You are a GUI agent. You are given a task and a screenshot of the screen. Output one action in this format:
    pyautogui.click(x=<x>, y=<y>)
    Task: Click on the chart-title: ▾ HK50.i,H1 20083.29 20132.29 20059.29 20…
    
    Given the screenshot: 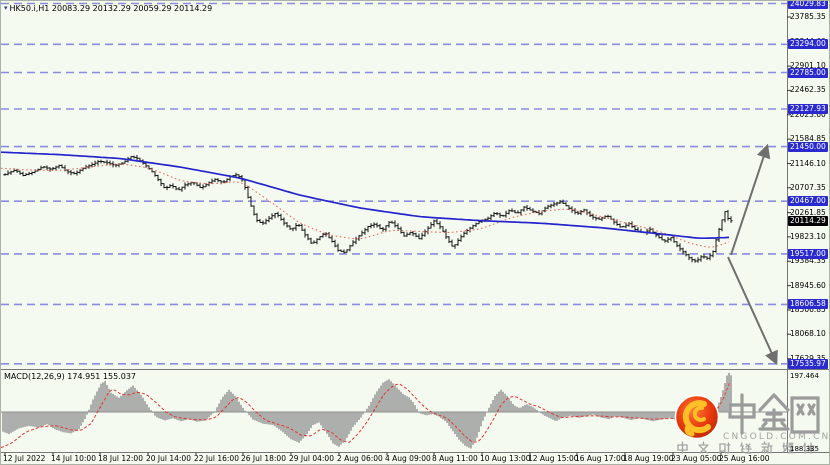 What is the action you would take?
    pyautogui.click(x=108, y=8)
    